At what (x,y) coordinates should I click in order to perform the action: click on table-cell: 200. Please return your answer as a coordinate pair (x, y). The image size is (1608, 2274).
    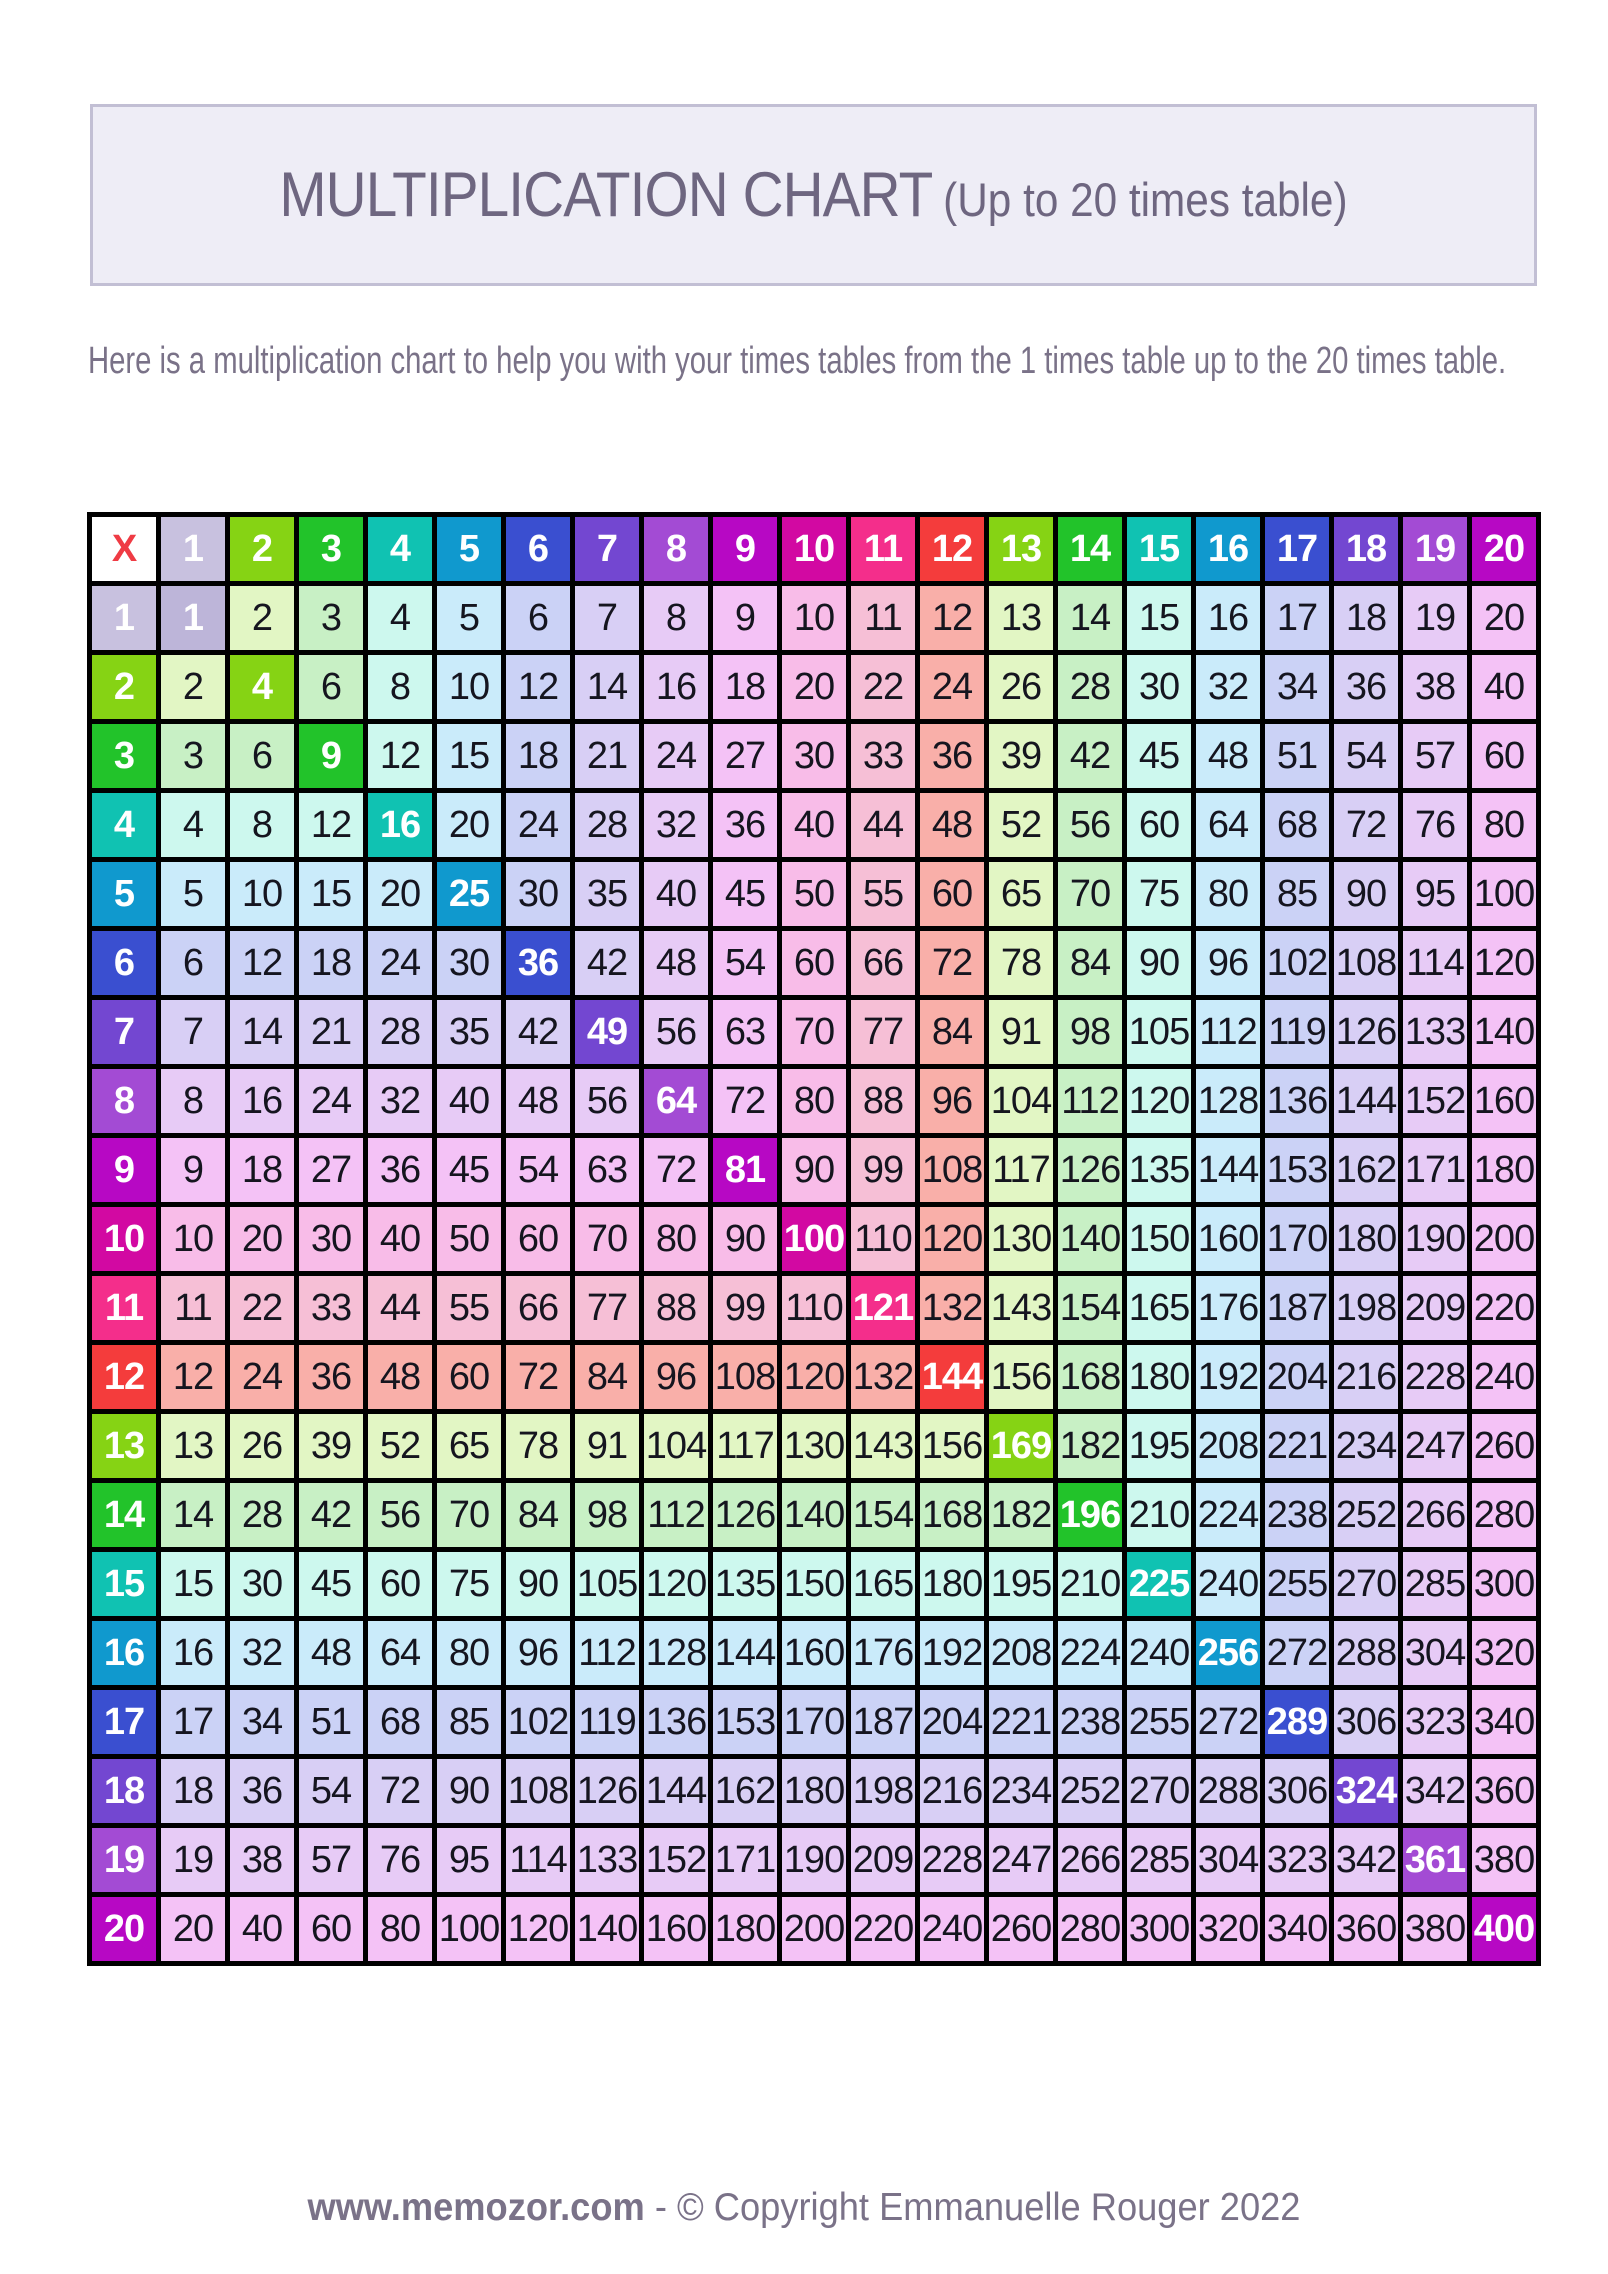
    Looking at the image, I should click on (814, 1929).